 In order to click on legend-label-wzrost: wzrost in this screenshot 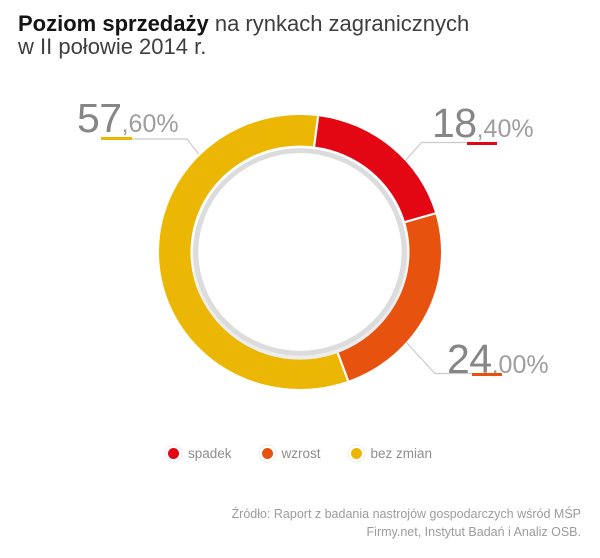, I will do `click(301, 453)`.